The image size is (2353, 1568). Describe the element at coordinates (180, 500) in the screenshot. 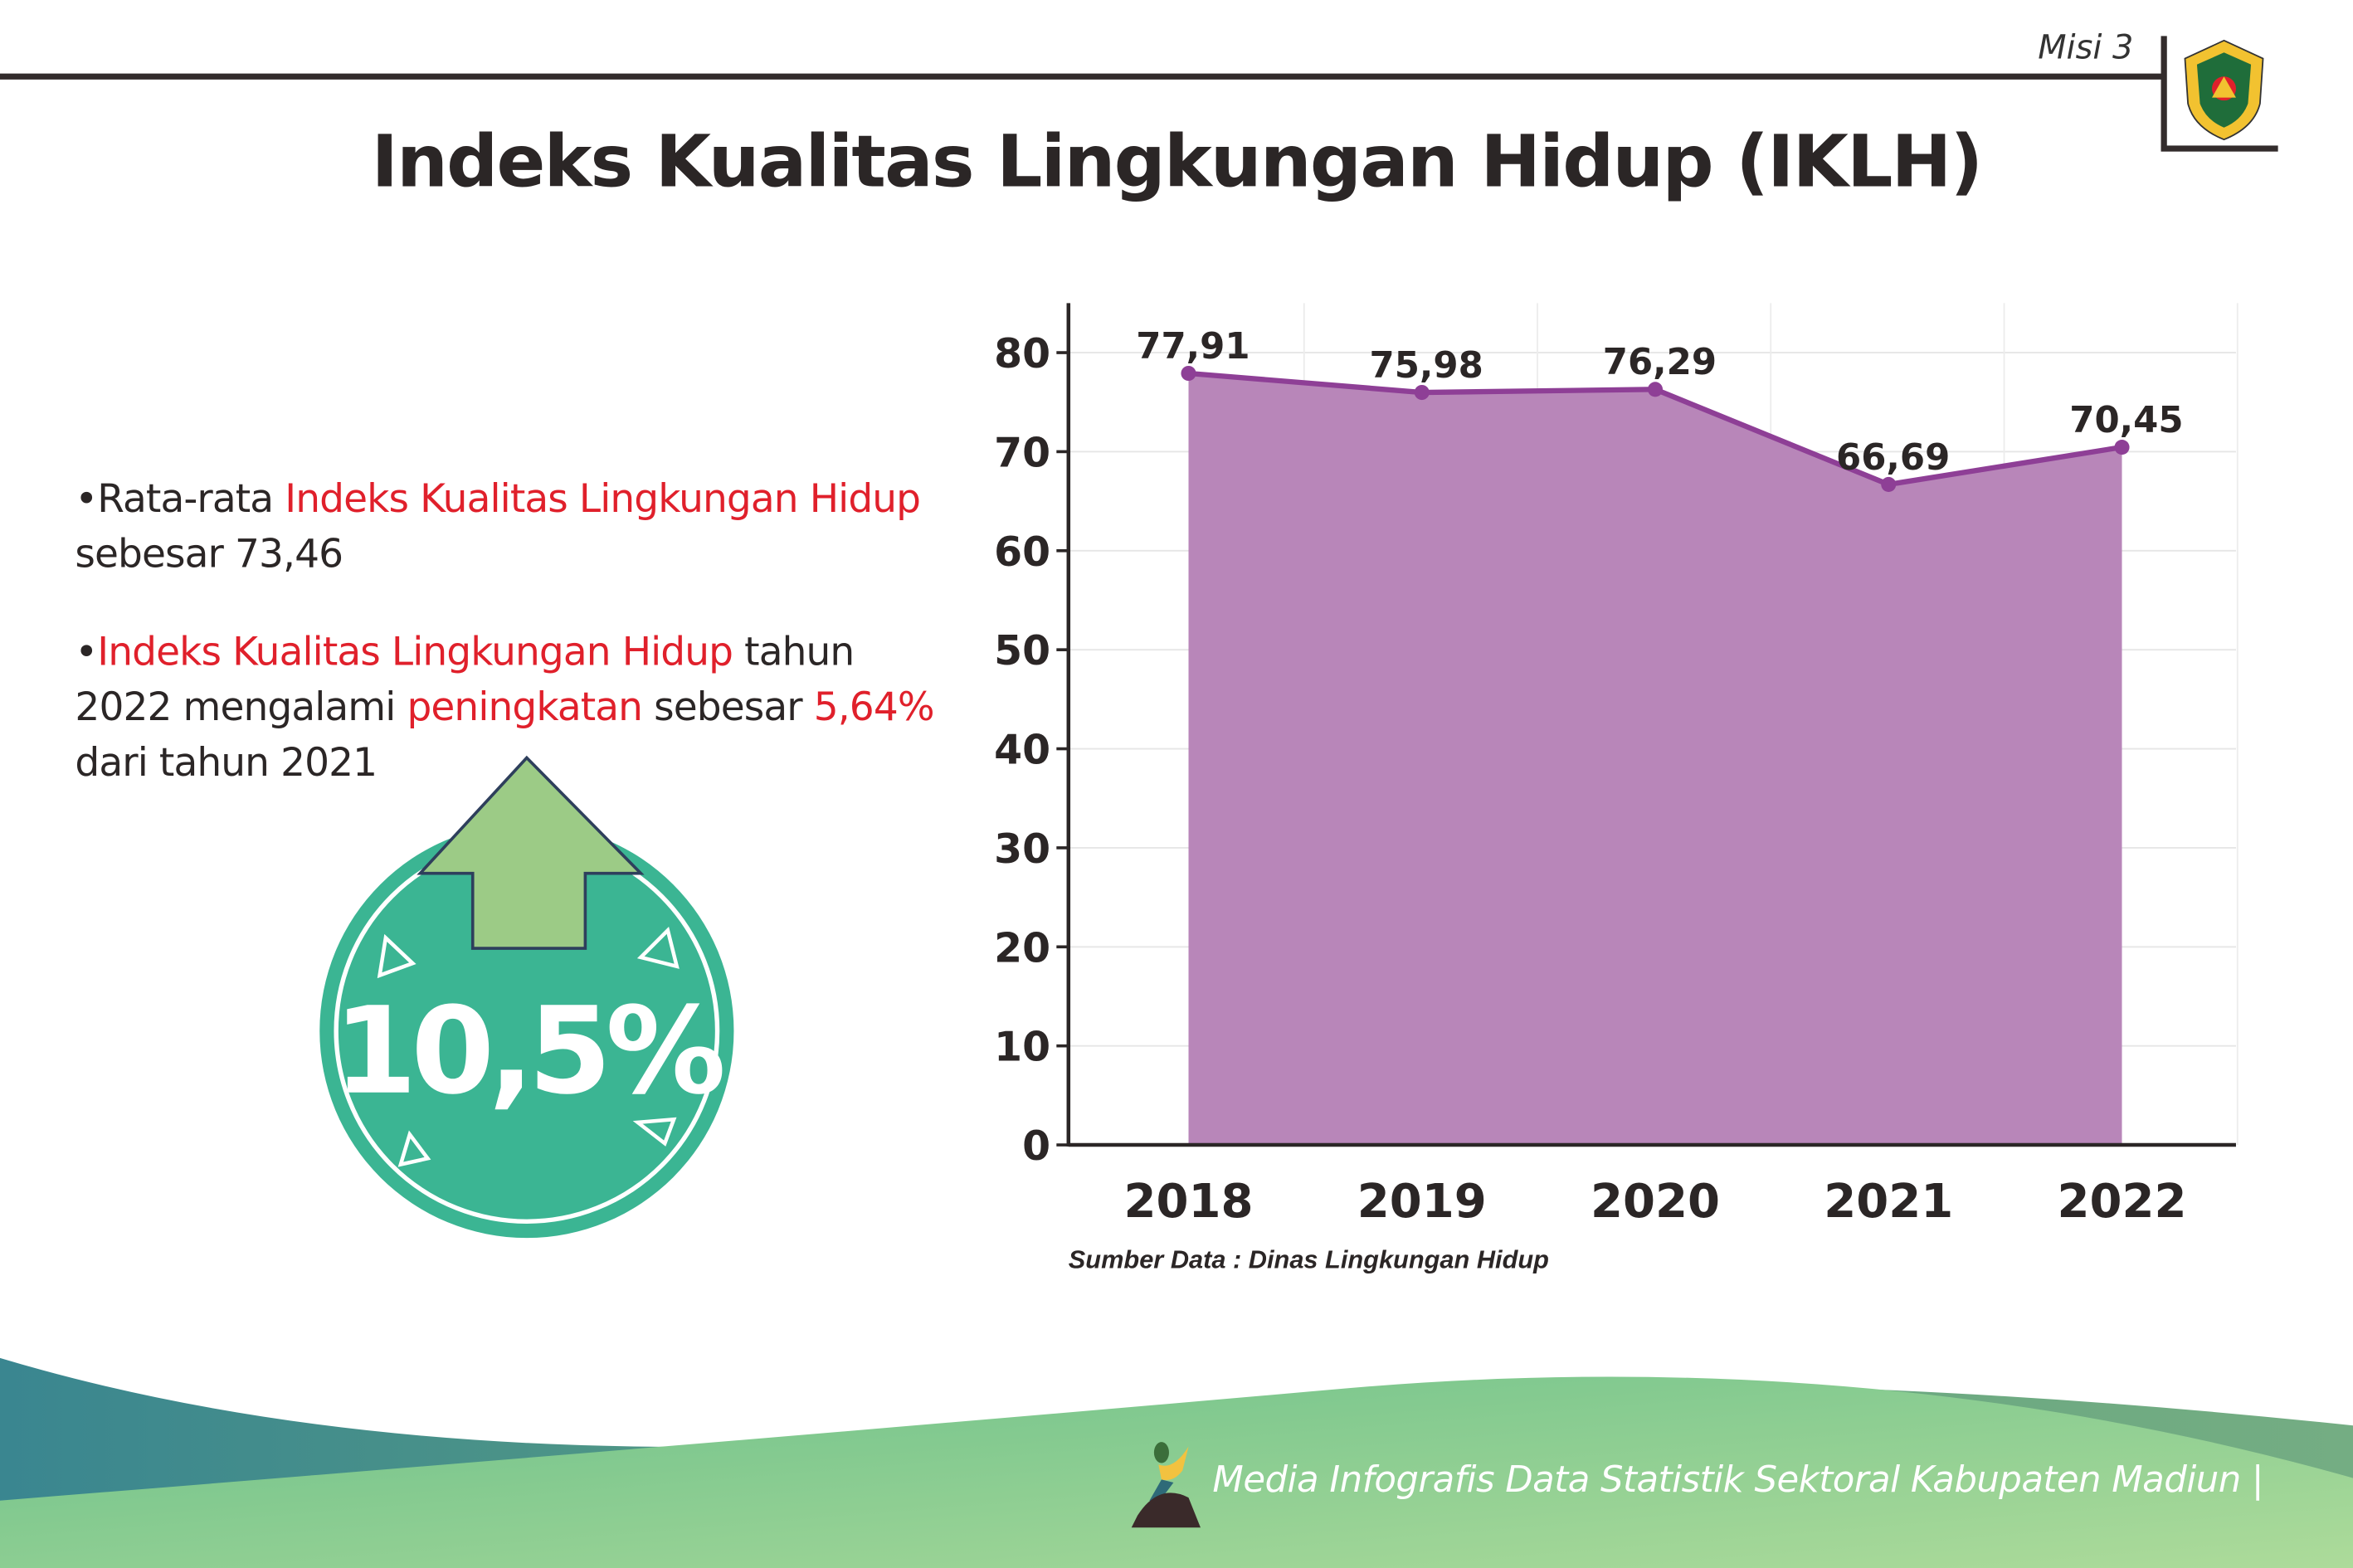

I see `bullet-text: •Rata-rata` at that location.